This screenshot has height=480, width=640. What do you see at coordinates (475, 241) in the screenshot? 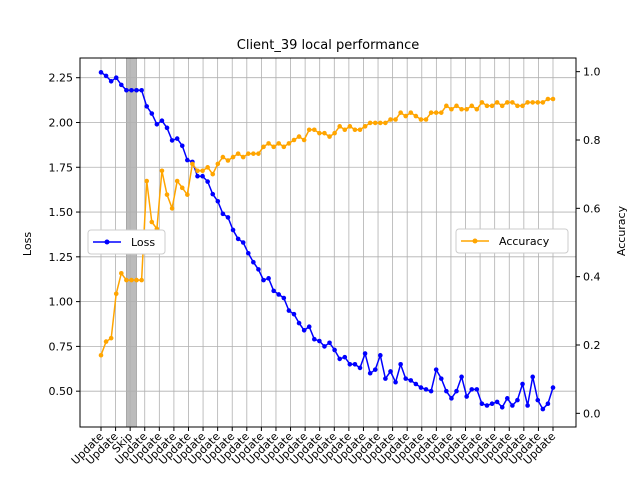
I see `legend-accuracy-marker` at bounding box center [475, 241].